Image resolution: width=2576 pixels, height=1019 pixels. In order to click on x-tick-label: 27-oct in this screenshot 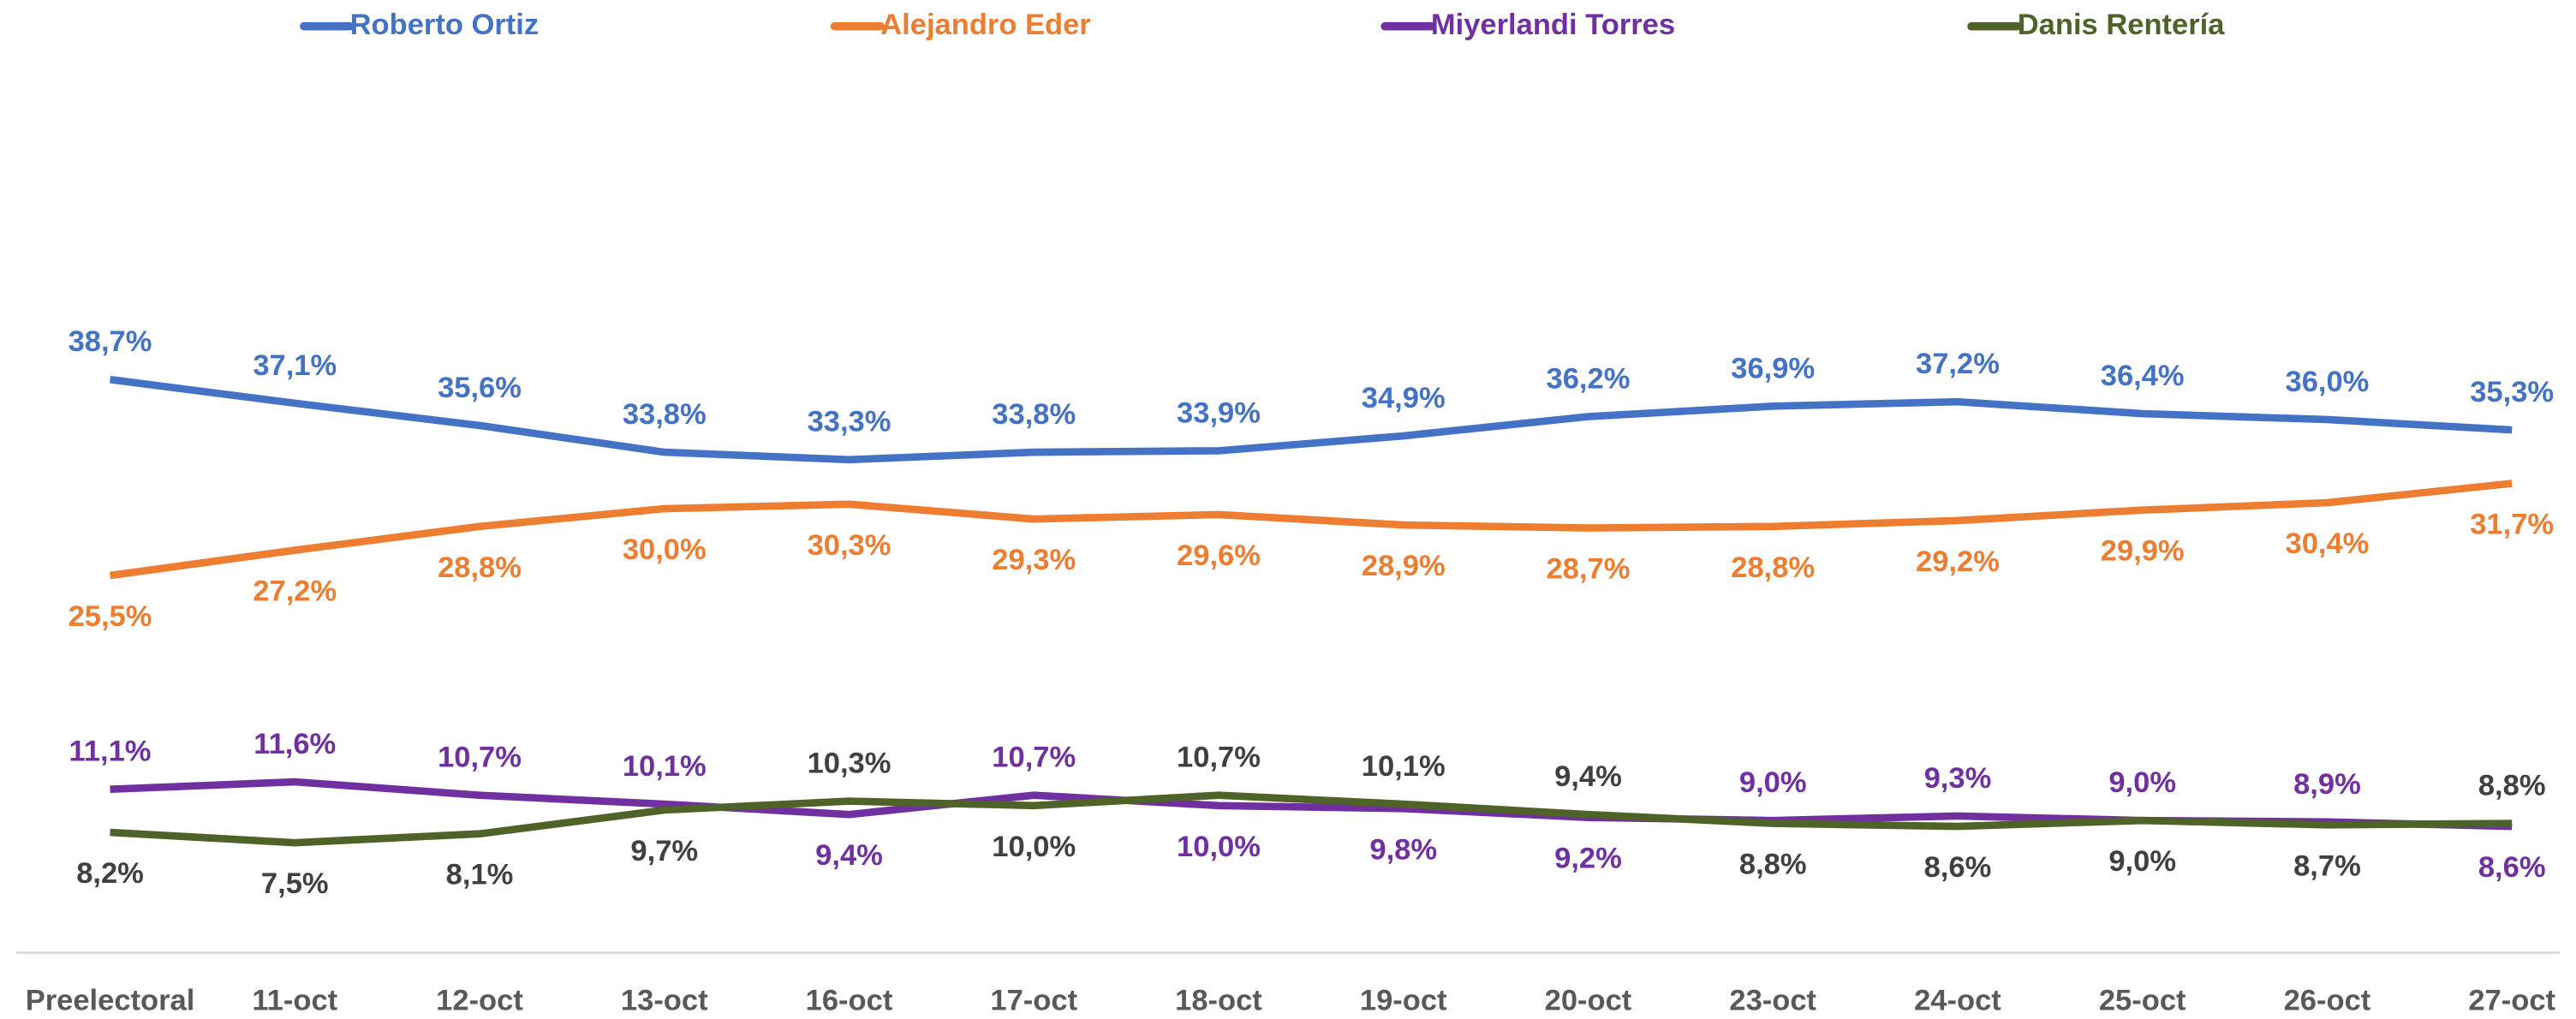, I will do `click(2511, 1000)`.